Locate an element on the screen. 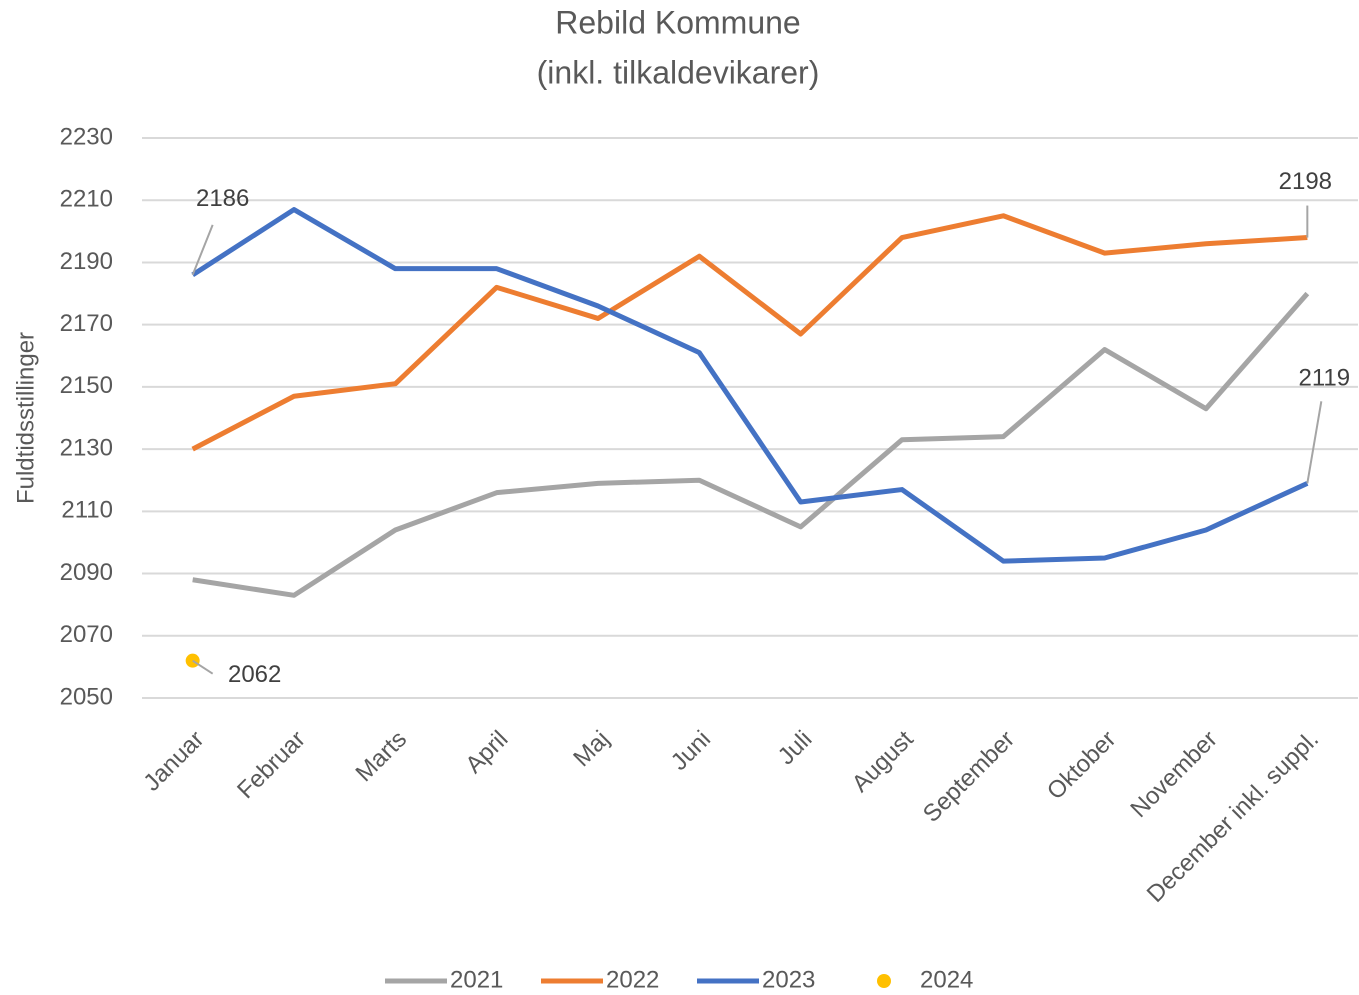 This screenshot has width=1359, height=995. data-label: 2119 is located at coordinates (1325, 378).